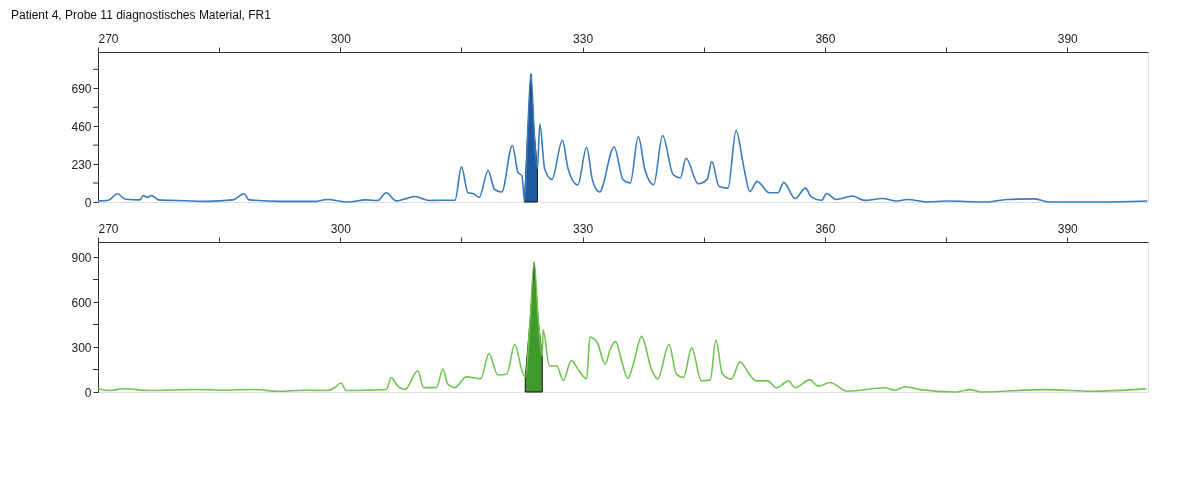 This screenshot has height=502, width=1182. Describe the element at coordinates (81, 88) in the screenshot. I see `y-tick-label: 690` at that location.